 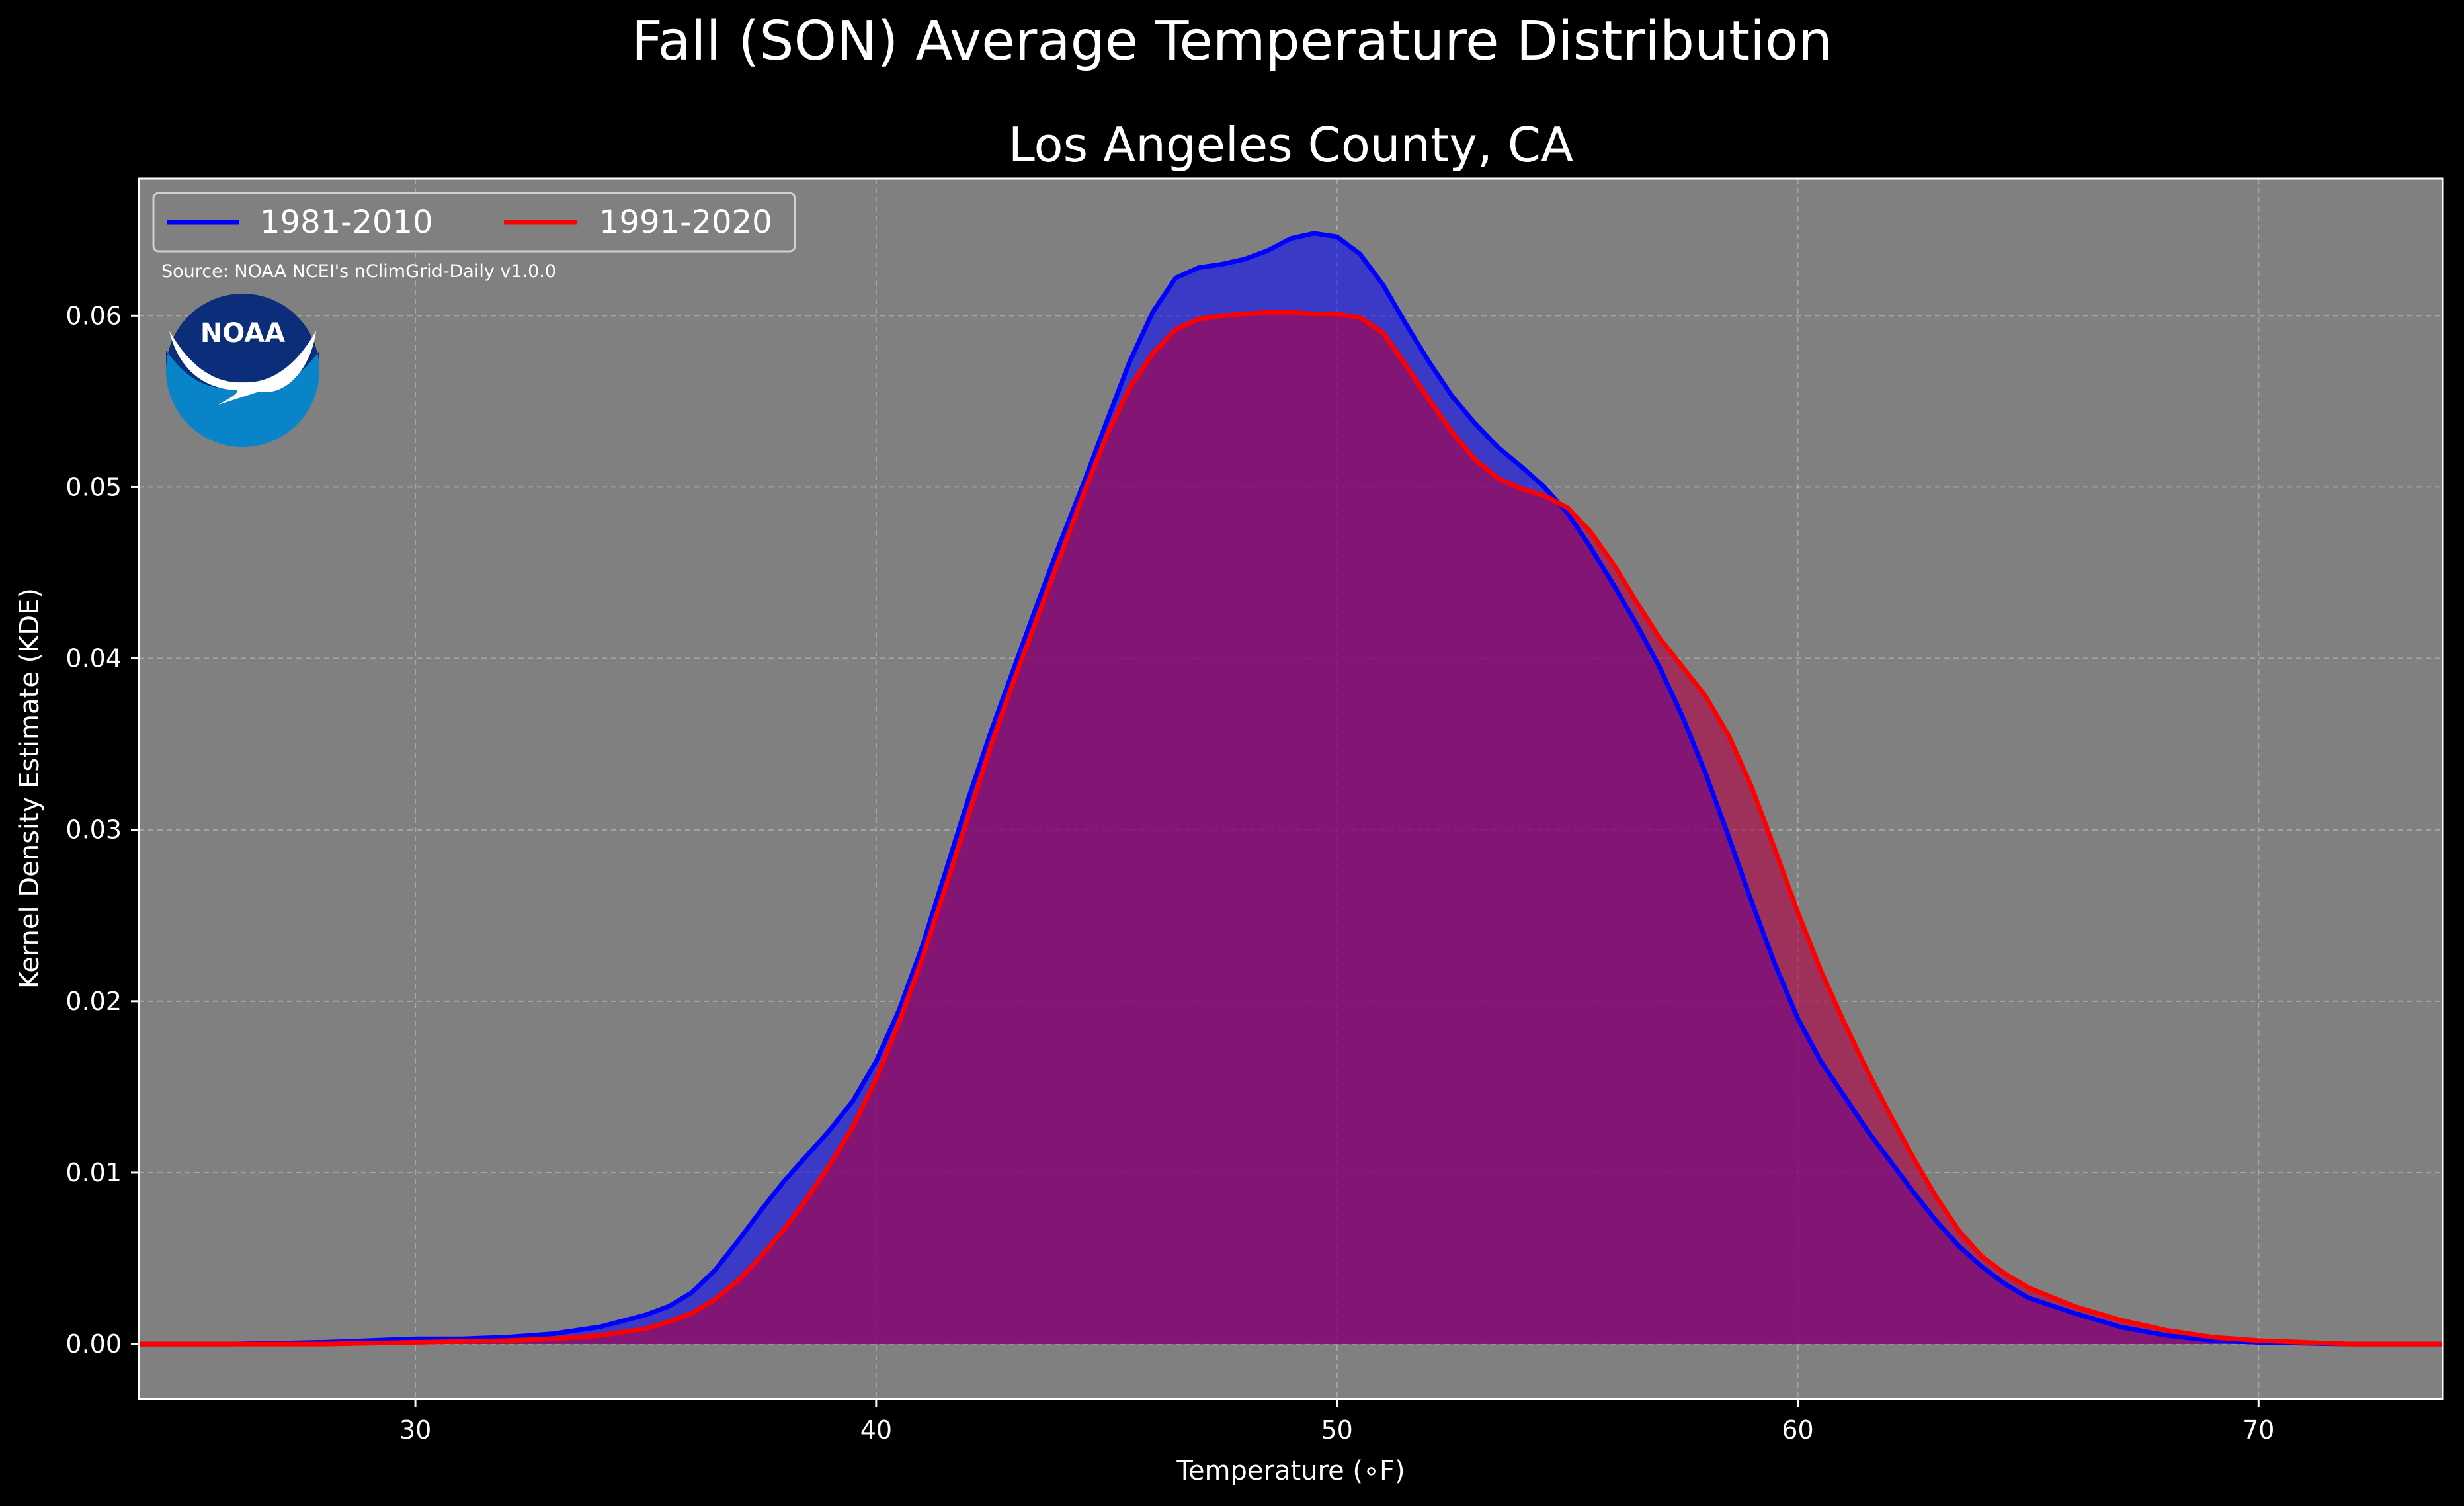 I want to click on legend-box, so click(x=474, y=222).